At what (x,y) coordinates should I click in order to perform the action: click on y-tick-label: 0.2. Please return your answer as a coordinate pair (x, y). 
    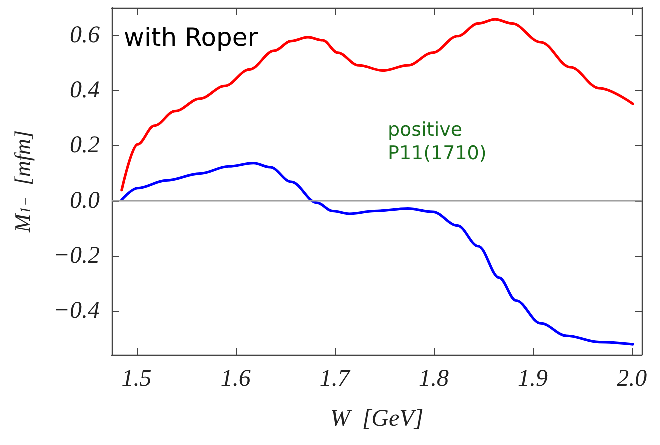
    Looking at the image, I should click on (85, 145).